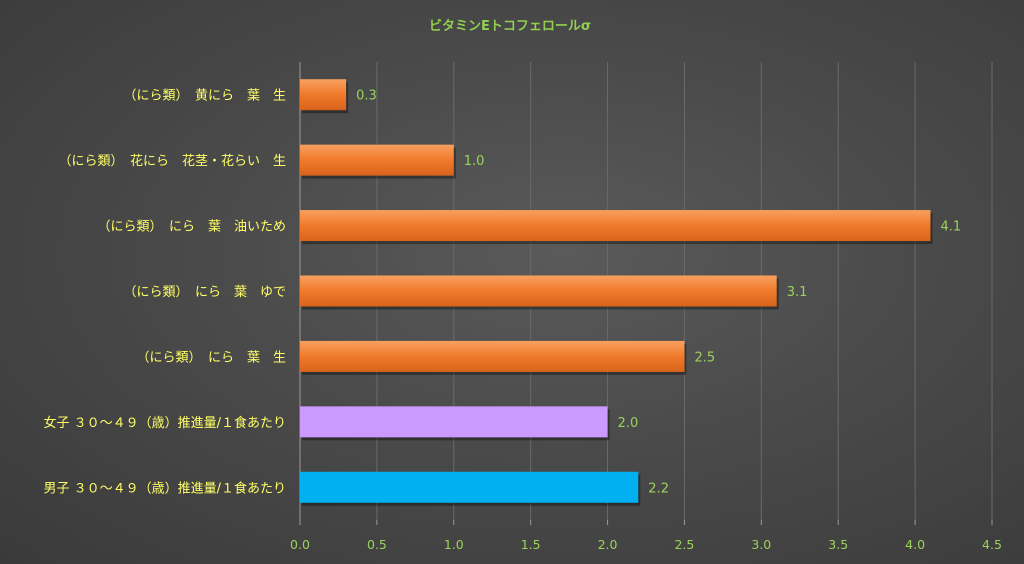 The width and height of the screenshot is (1024, 564). I want to click on x-tick-label: 3.5, so click(838, 544).